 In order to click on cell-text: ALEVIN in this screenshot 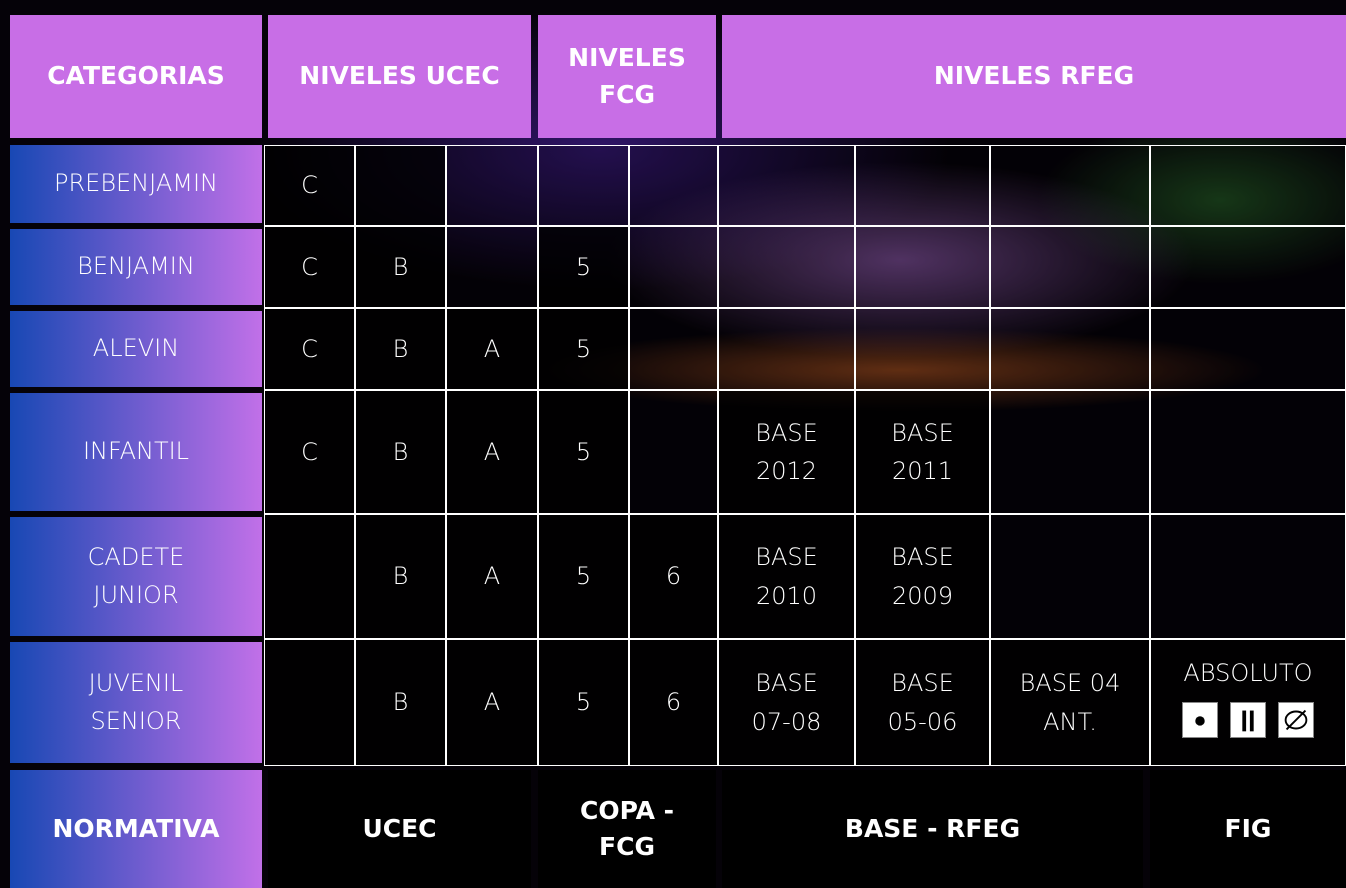, I will do `click(136, 348)`.